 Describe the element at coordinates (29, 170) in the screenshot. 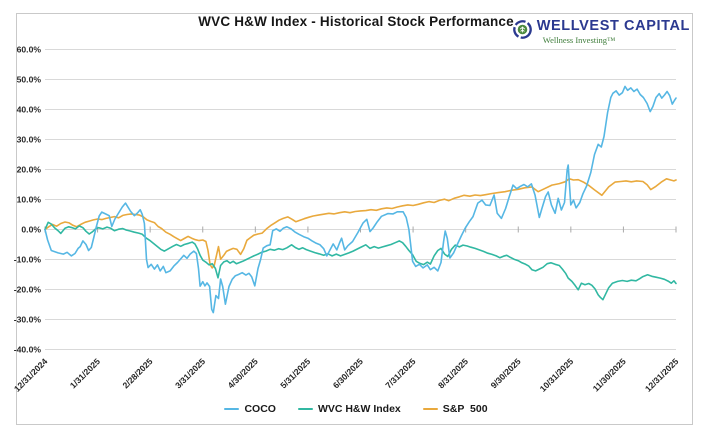

I see `y-axis-label: 20.0%` at that location.